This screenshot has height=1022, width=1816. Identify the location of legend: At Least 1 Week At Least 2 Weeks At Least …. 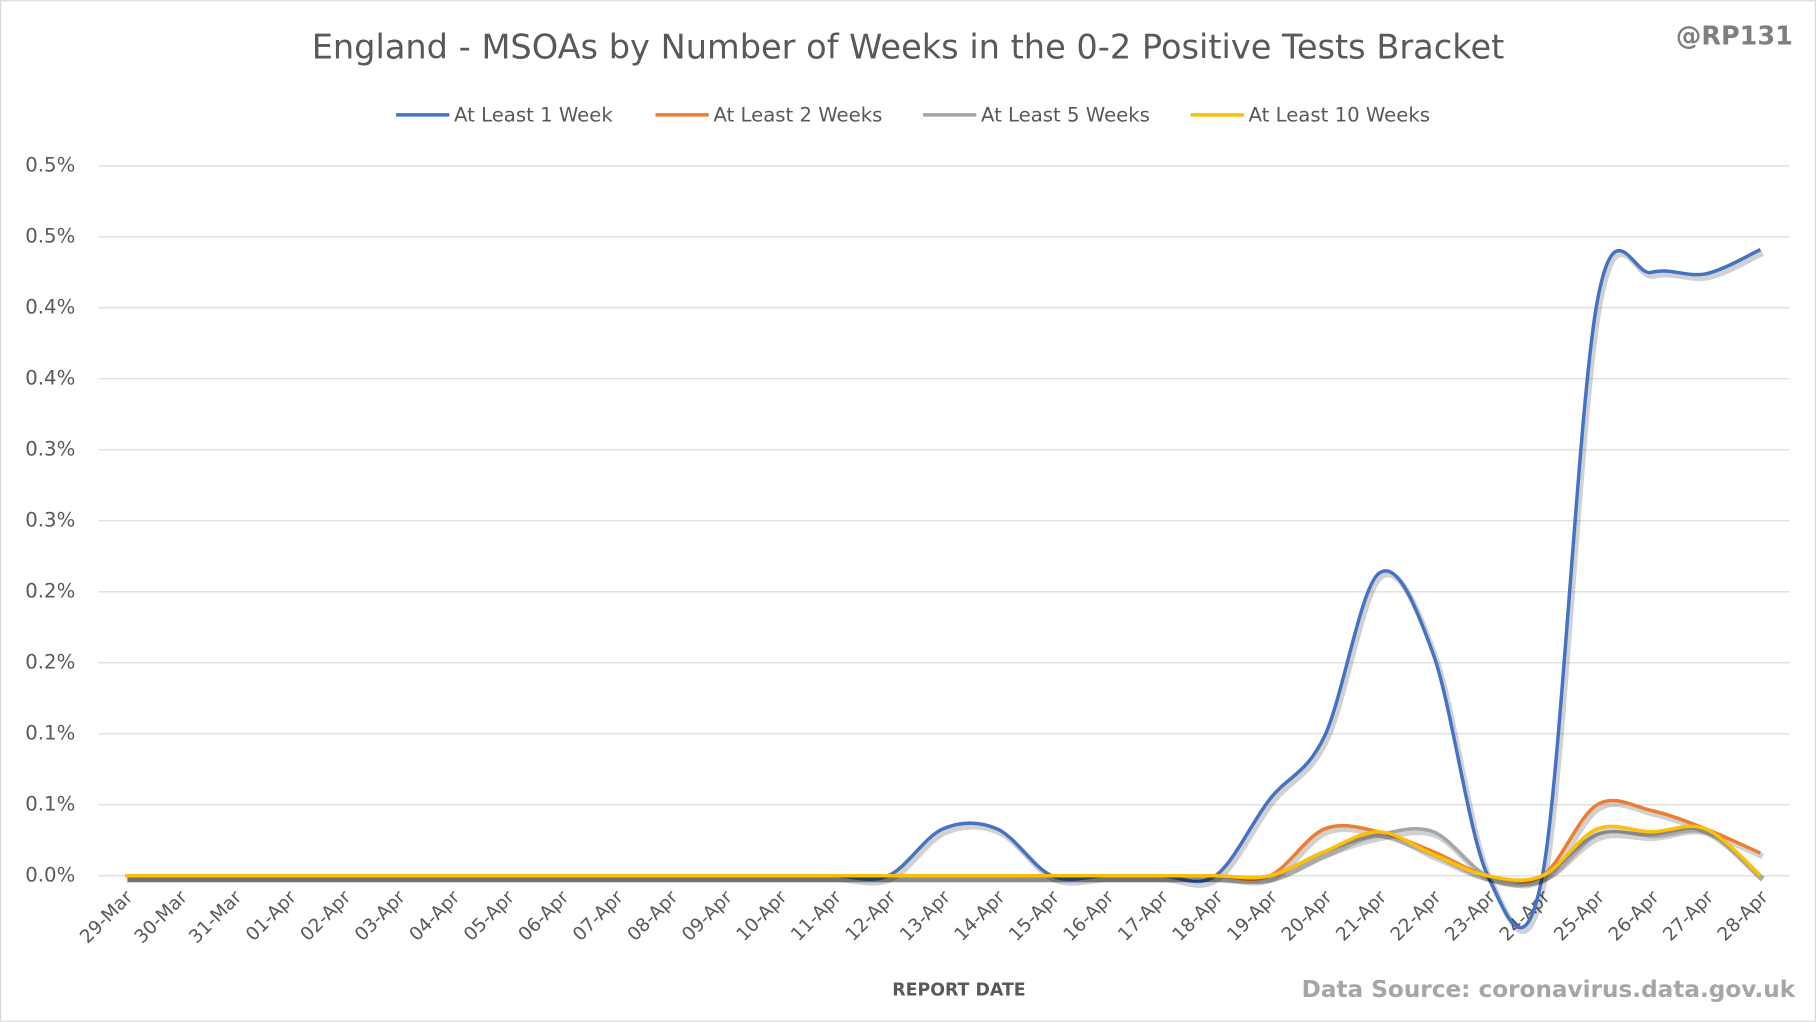
(913, 115).